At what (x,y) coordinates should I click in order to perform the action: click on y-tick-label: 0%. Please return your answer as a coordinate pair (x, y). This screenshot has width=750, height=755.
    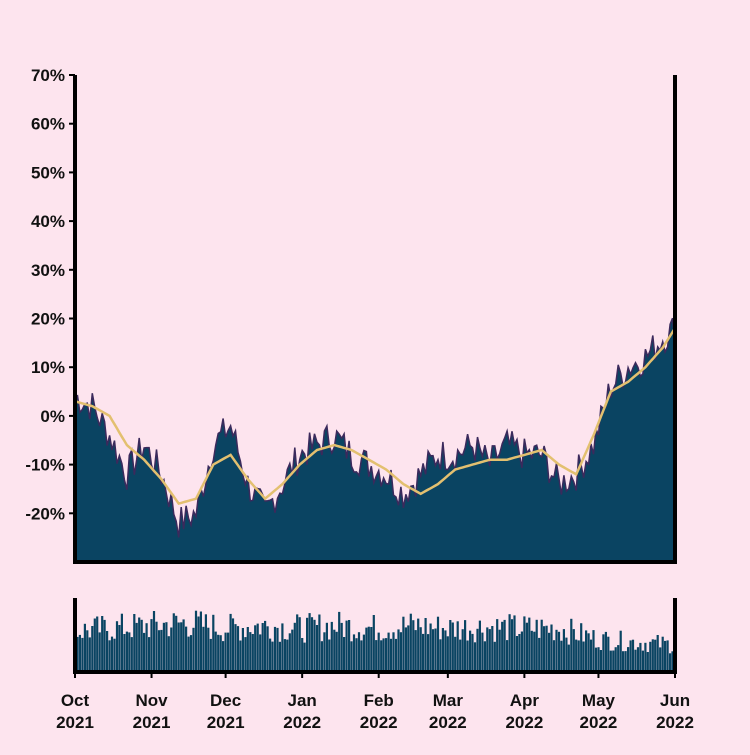
    Looking at the image, I should click on (52, 416).